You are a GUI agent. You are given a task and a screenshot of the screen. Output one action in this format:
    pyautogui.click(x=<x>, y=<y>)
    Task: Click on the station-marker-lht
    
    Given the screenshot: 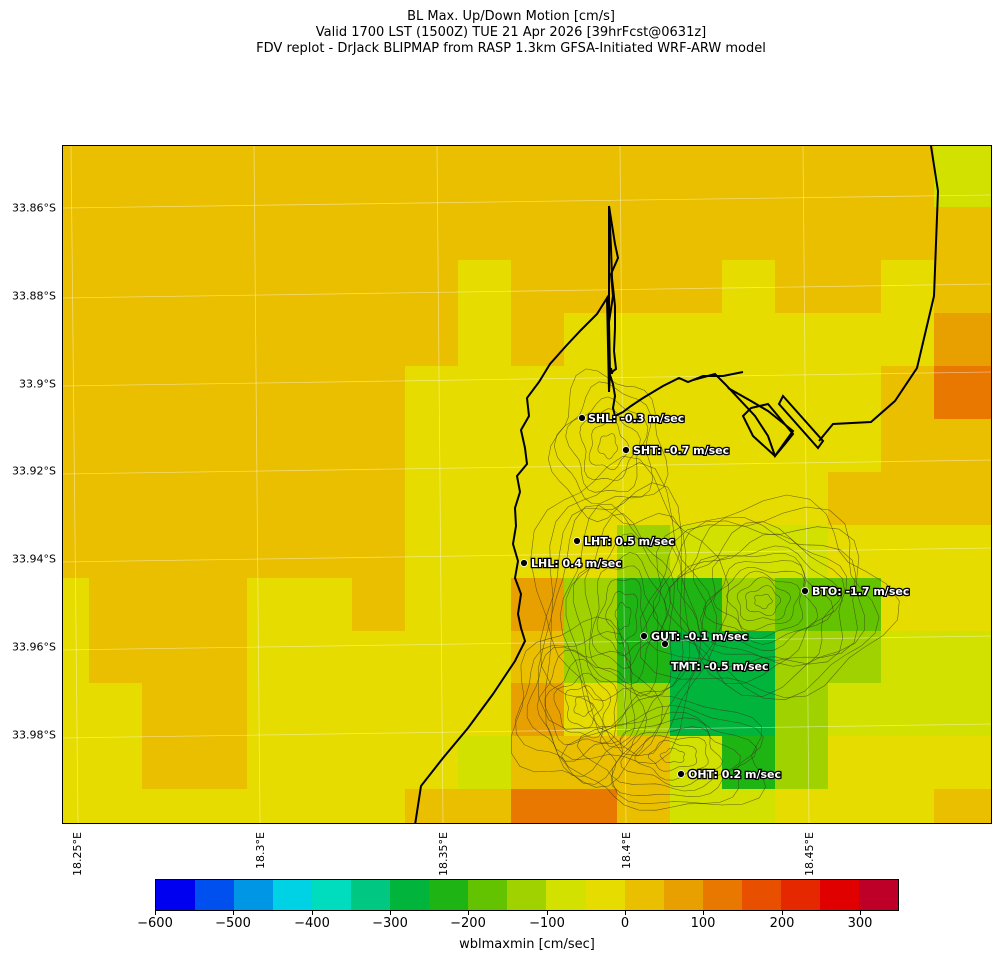 What is the action you would take?
    pyautogui.click(x=577, y=541)
    